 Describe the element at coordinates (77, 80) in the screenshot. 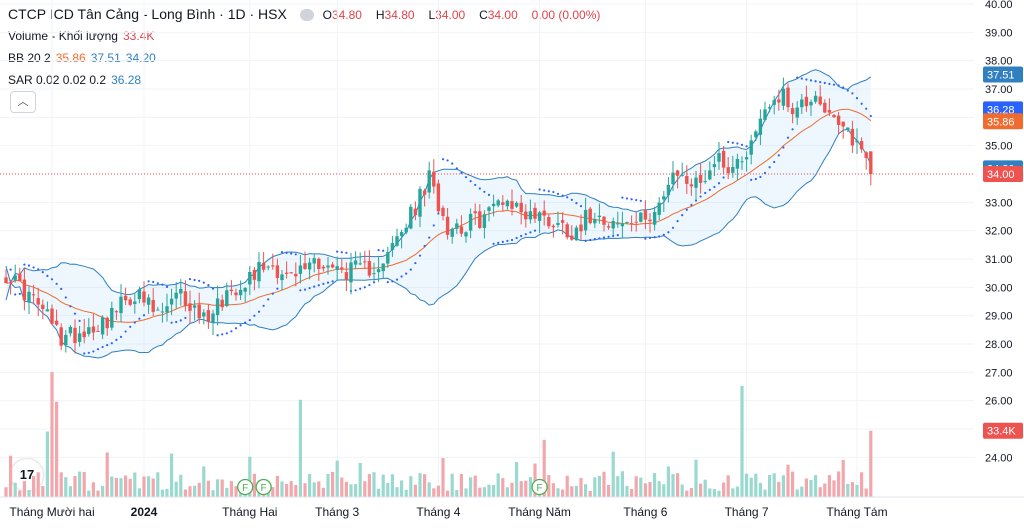

I see `sar-legend: SAR 0.02 0.02 0.2 36.28` at that location.